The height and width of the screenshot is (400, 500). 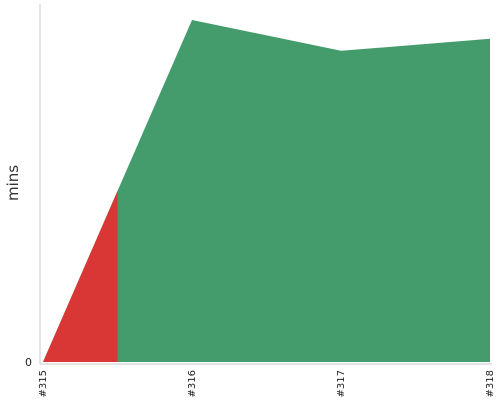 What do you see at coordinates (341, 383) in the screenshot?
I see `x-tick-label: #317` at bounding box center [341, 383].